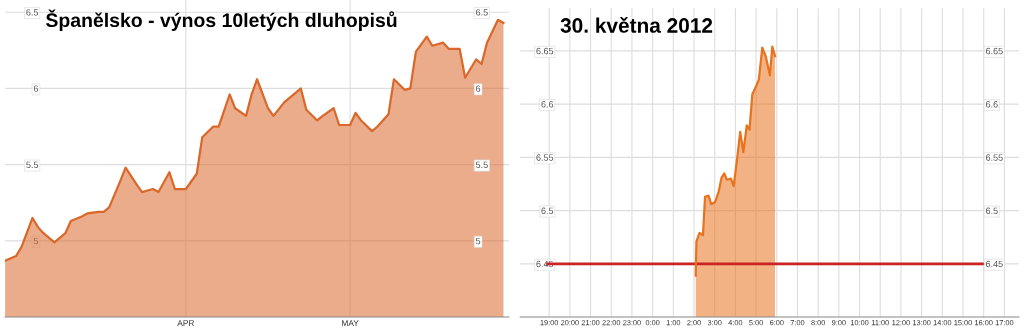 This screenshot has height=332, width=1024. I want to click on y-tick-label: 6.65, so click(545, 51).